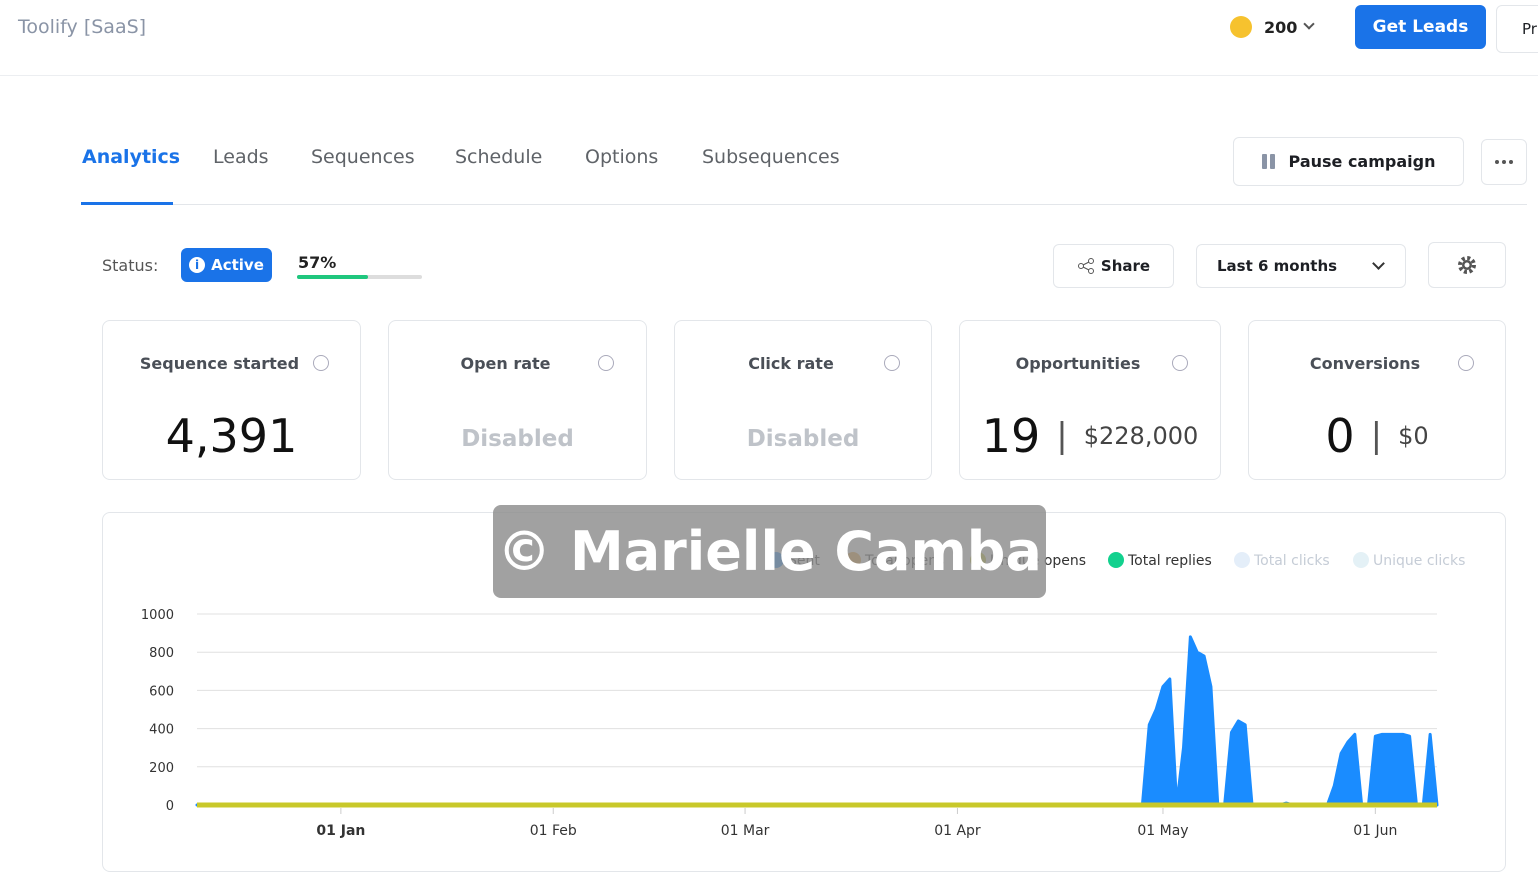 This screenshot has width=1538, height=872. Describe the element at coordinates (1141, 436) in the screenshot. I see `card-amount: $228,000` at that location.